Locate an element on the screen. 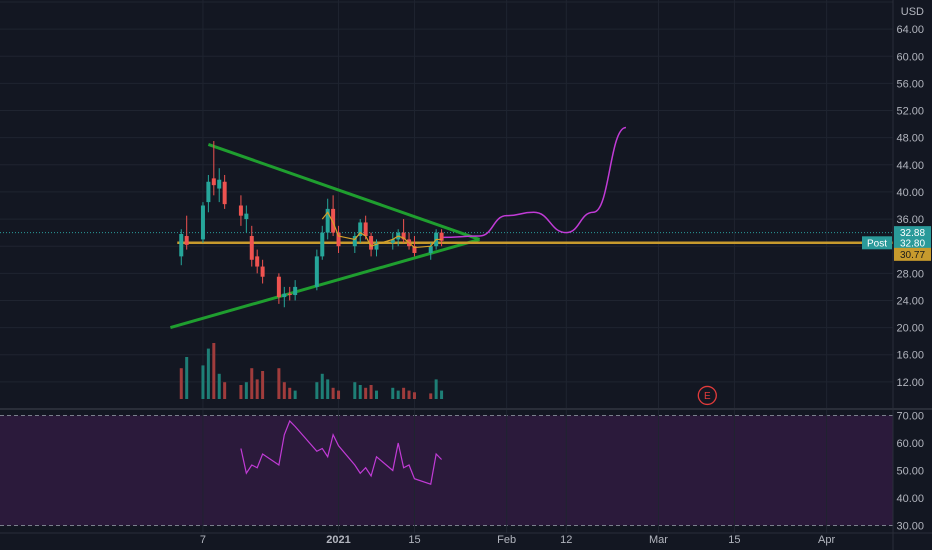 This screenshot has height=550, width=932. earnings-marker is located at coordinates (707, 395).